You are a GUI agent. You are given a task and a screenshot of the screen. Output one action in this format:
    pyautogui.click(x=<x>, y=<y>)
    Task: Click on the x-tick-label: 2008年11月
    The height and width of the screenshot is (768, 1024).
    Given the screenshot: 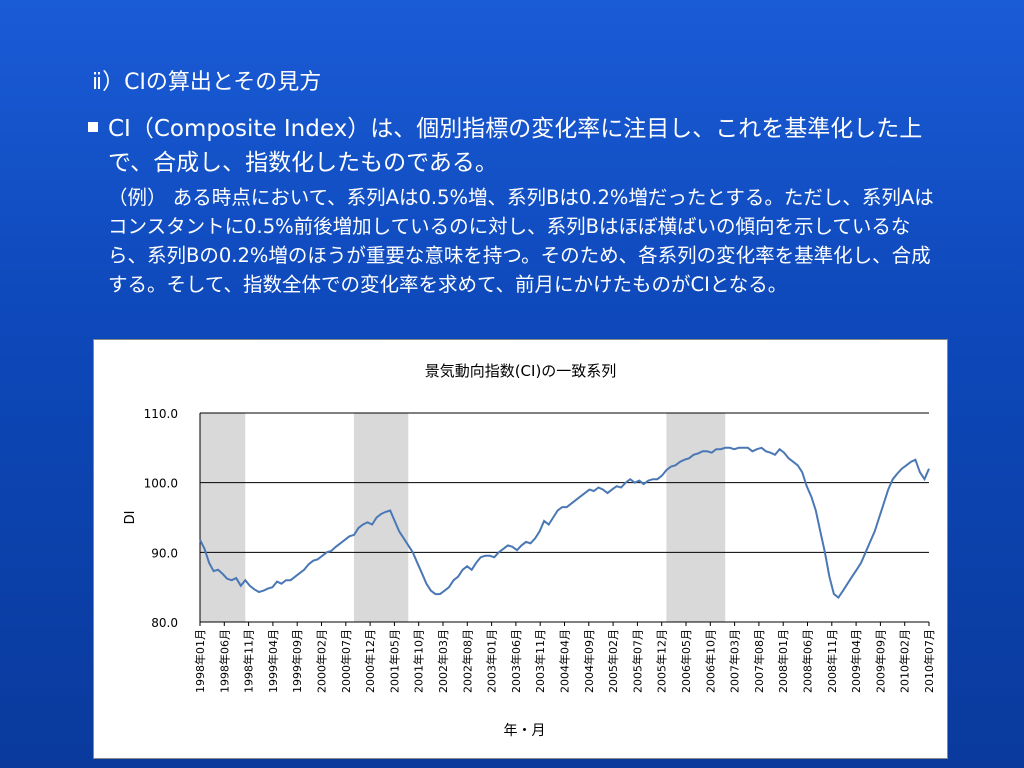 What is the action you would take?
    pyautogui.click(x=832, y=661)
    